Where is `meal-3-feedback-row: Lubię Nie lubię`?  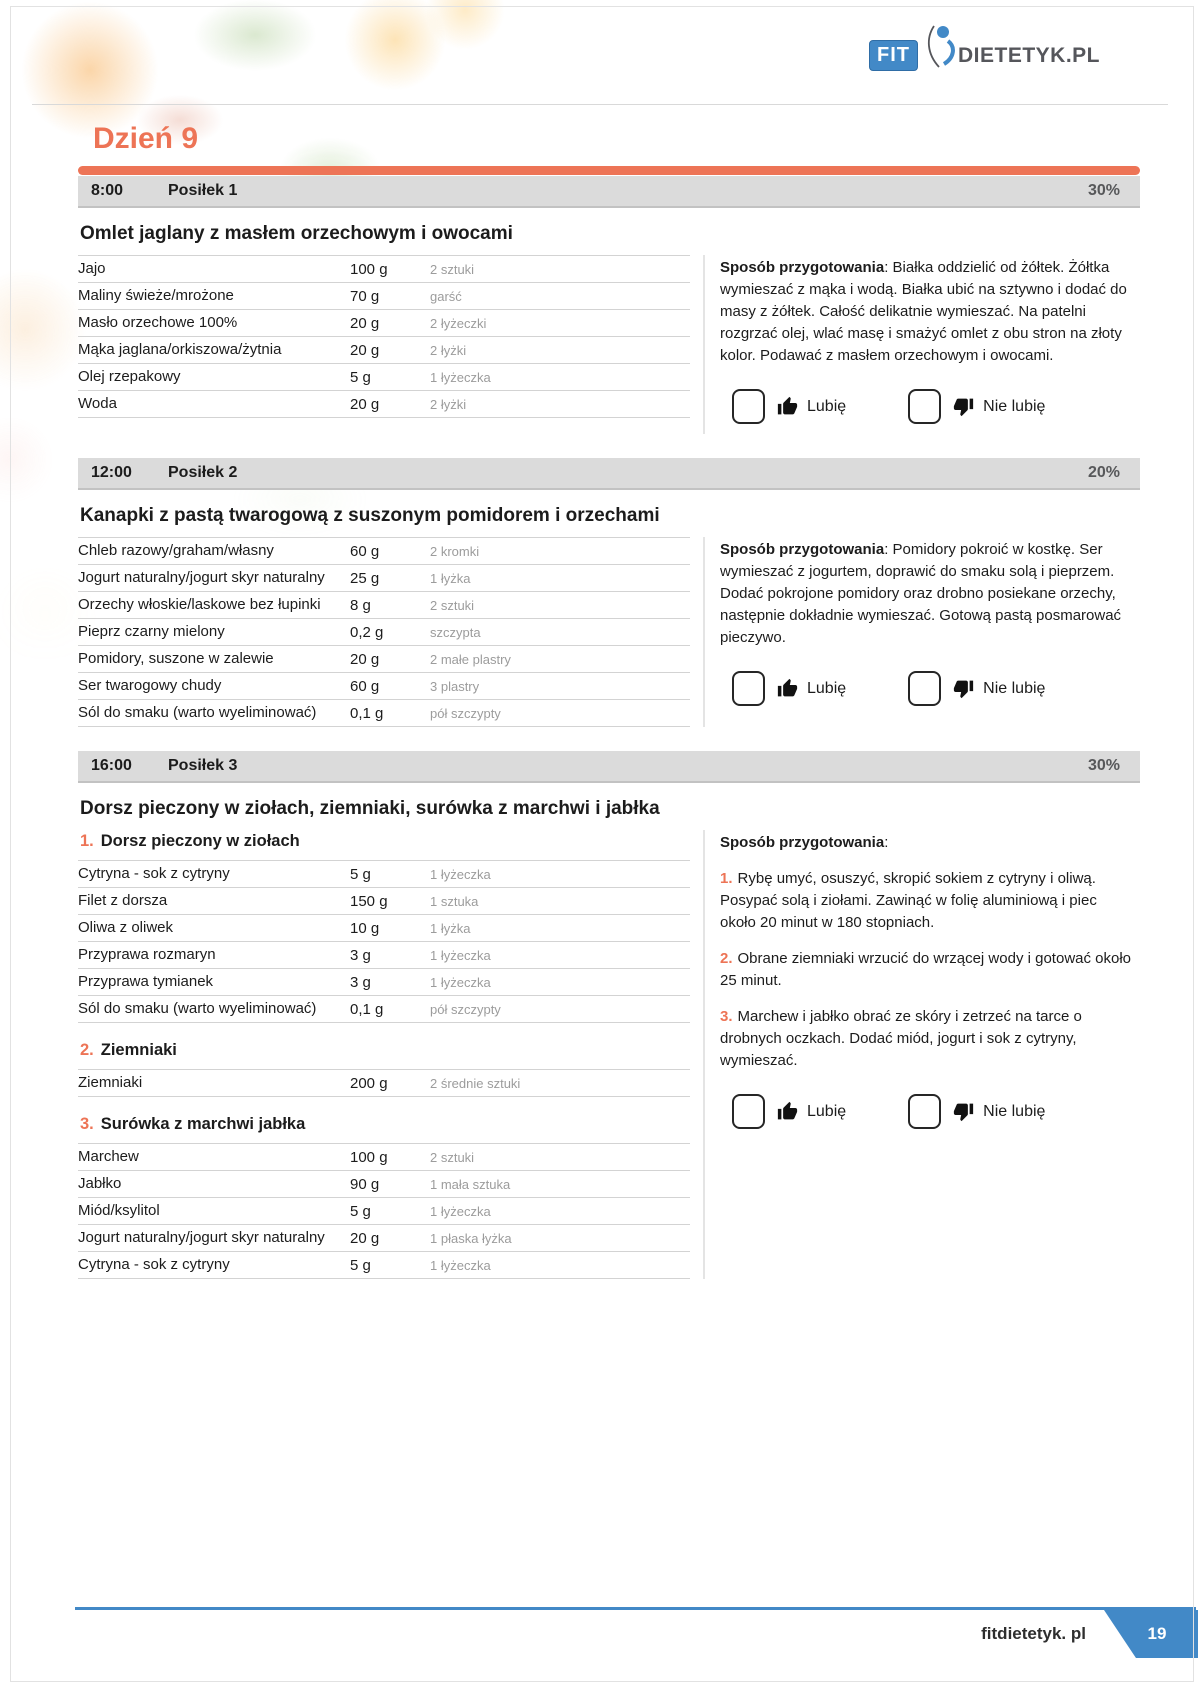 meal-3-feedback-row: Lubię Nie lubię is located at coordinates (934, 1111).